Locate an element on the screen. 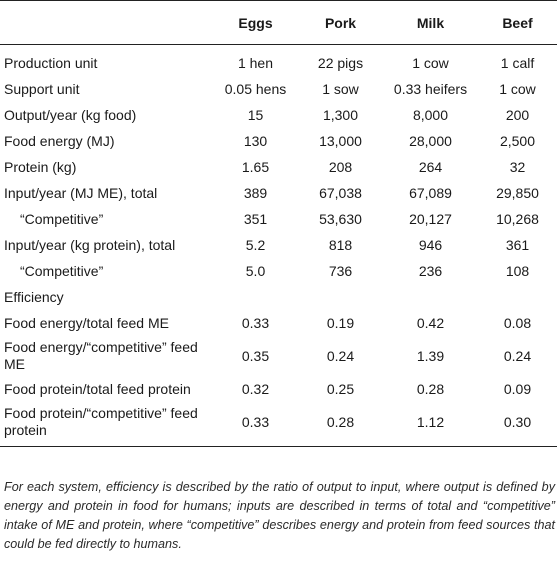 Image resolution: width=557 pixels, height=568 pixels. table-header: Eggs Pork Milk Beef is located at coordinates (278, 22).